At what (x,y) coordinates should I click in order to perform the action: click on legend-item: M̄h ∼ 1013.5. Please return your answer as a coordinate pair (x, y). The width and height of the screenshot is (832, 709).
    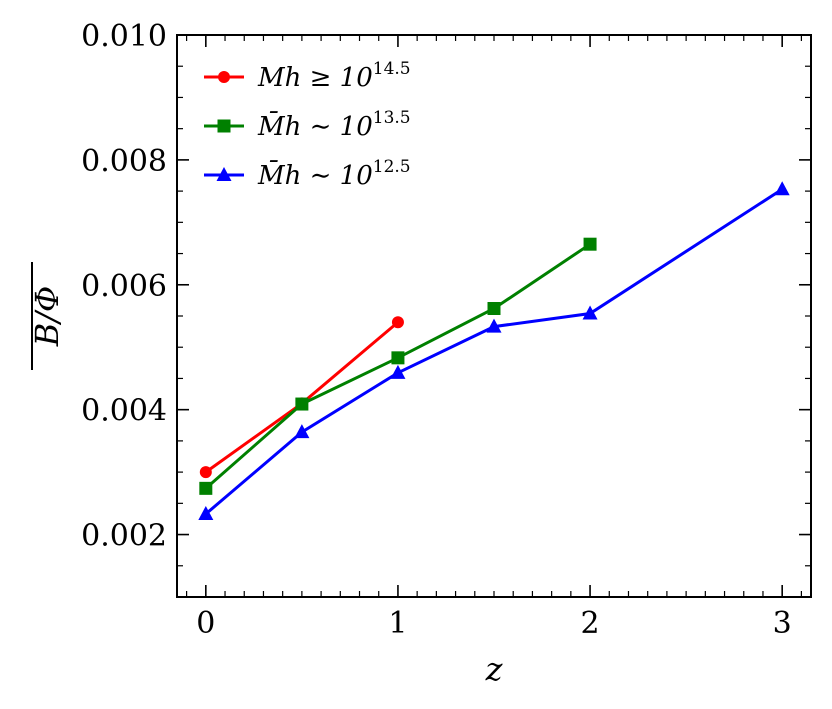
    Looking at the image, I should click on (307, 125).